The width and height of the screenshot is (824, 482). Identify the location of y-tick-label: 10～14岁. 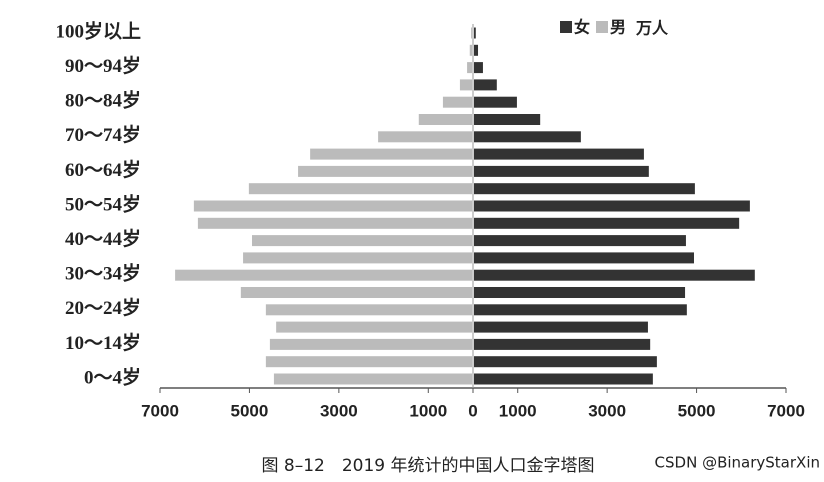
(103, 342).